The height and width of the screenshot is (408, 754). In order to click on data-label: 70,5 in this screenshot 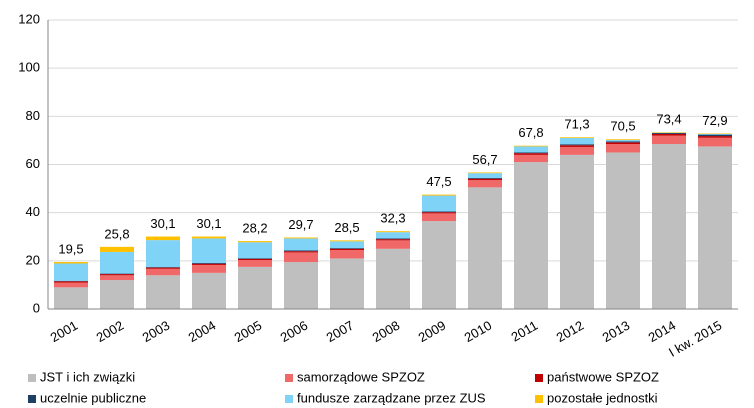, I will do `click(622, 126)`.